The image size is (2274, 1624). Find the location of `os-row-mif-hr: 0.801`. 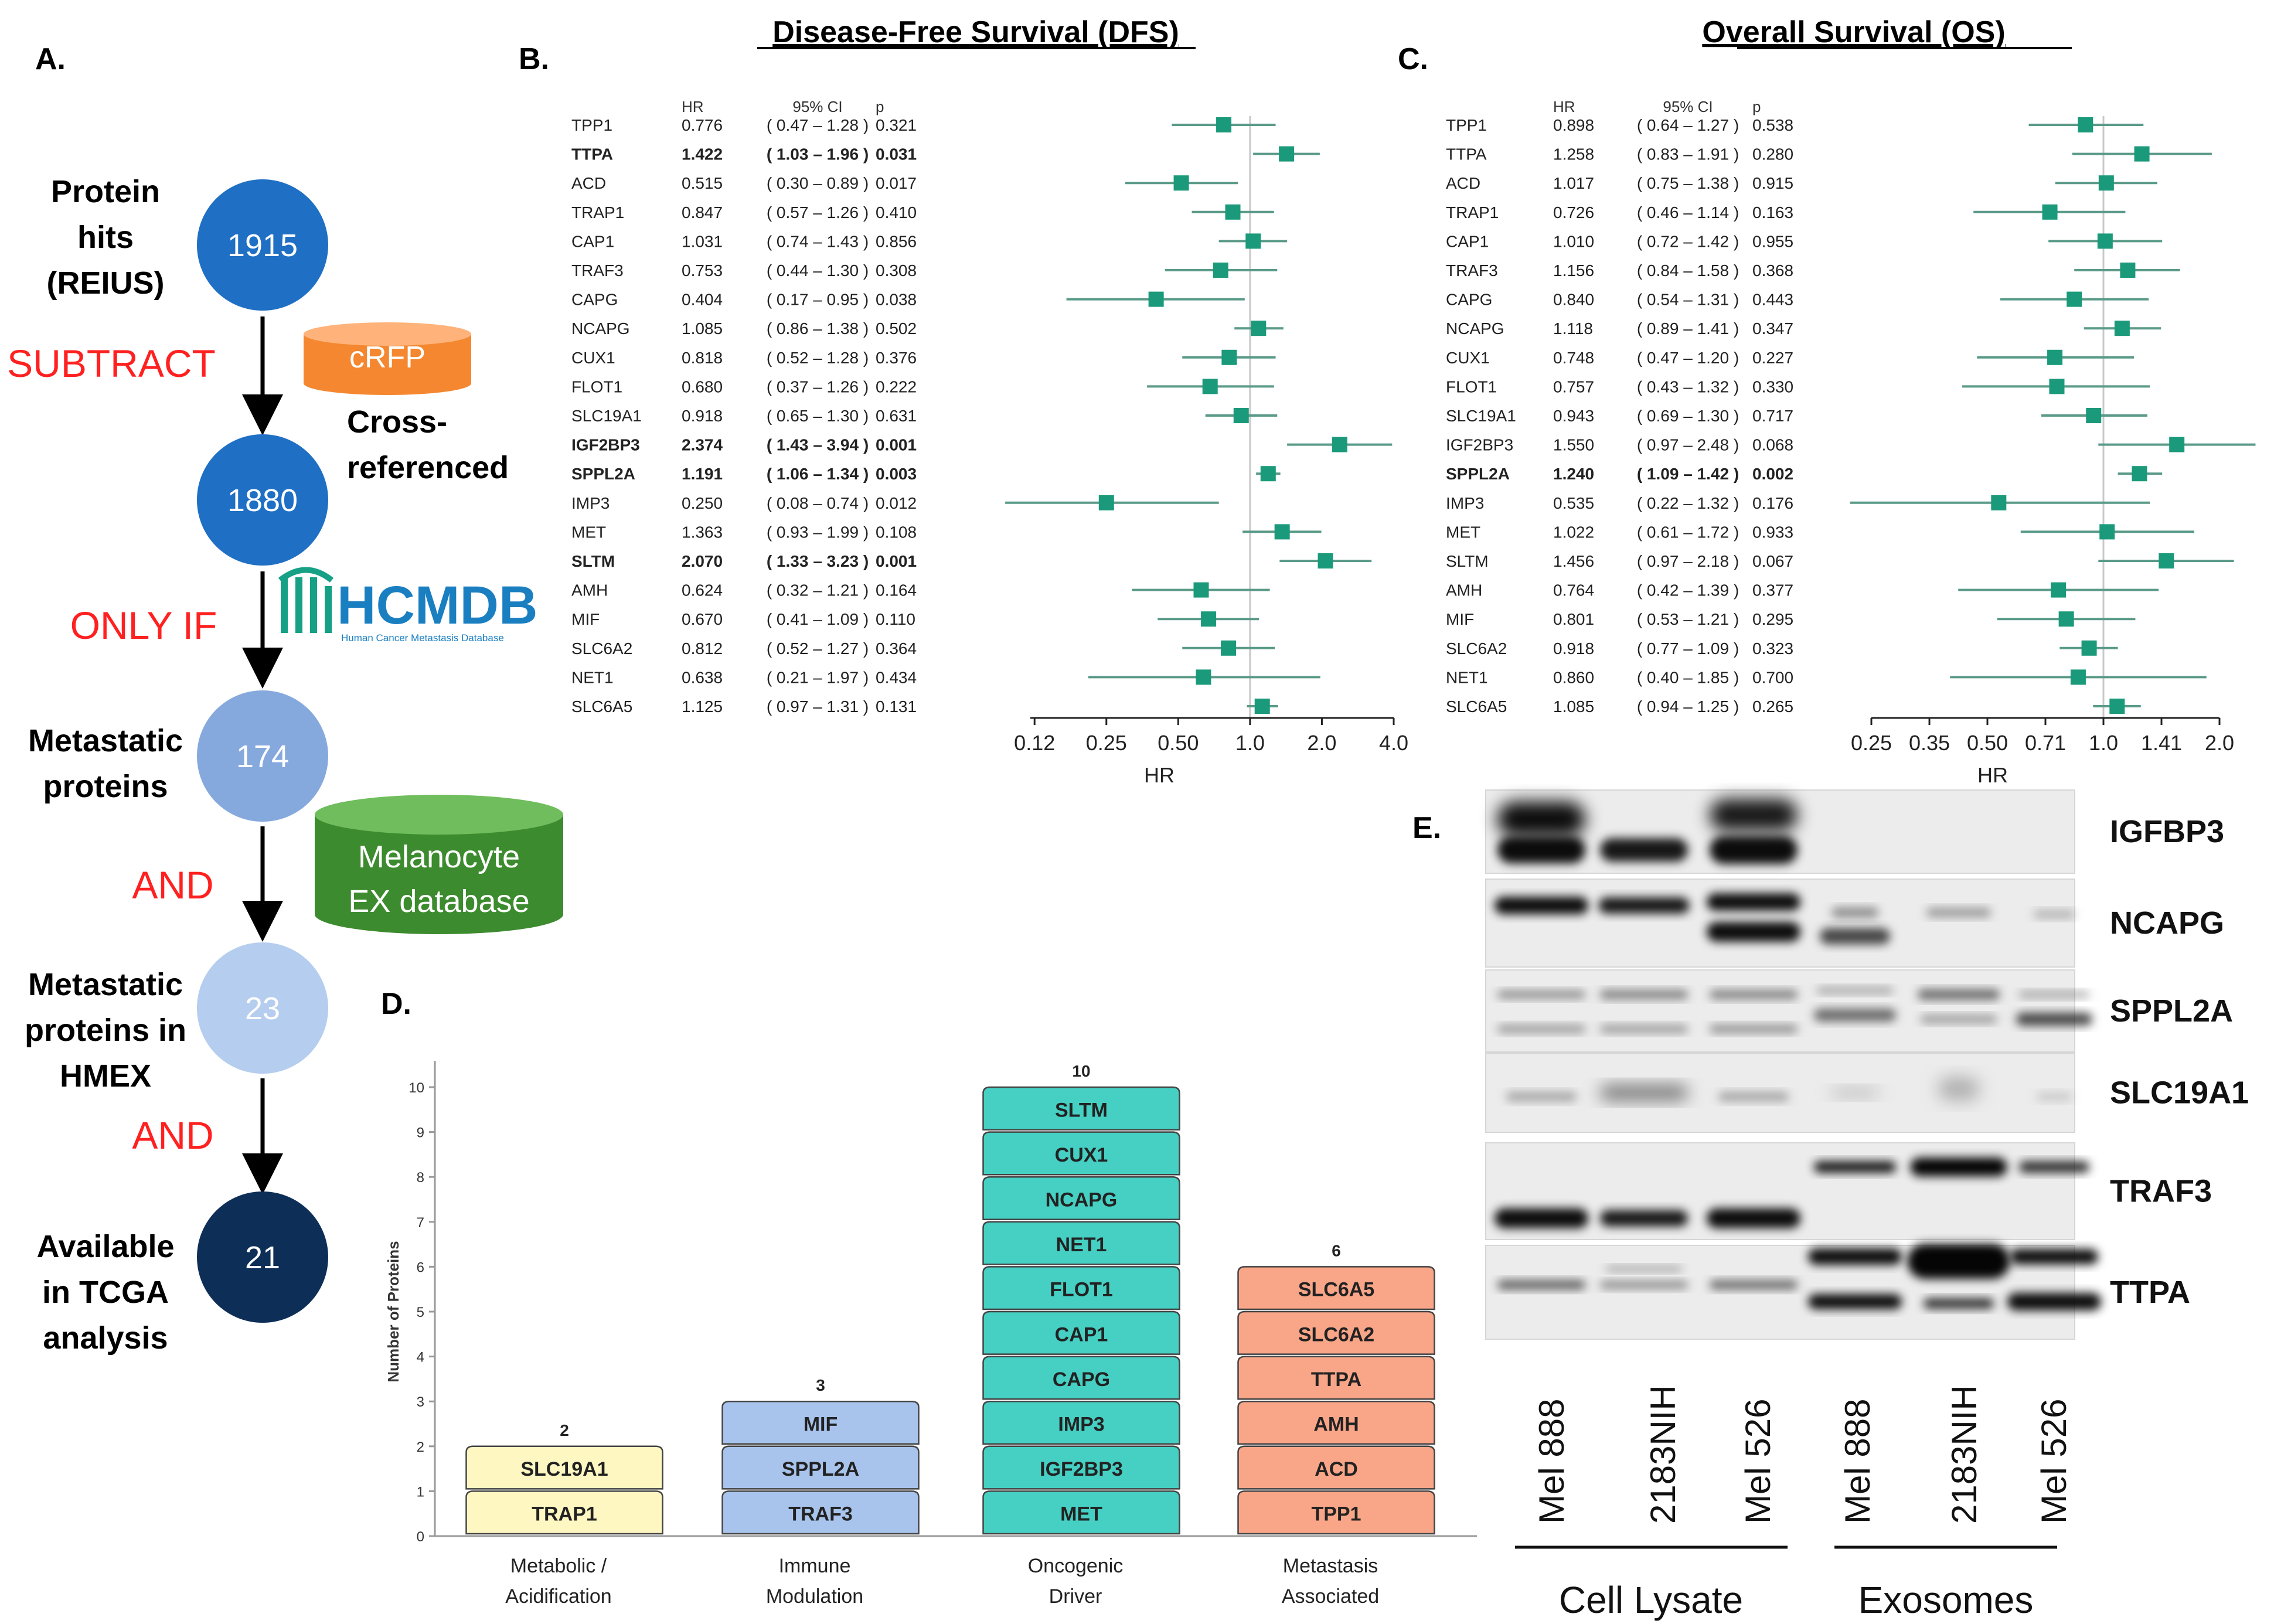

os-row-mif-hr: 0.801 is located at coordinates (1574, 619).